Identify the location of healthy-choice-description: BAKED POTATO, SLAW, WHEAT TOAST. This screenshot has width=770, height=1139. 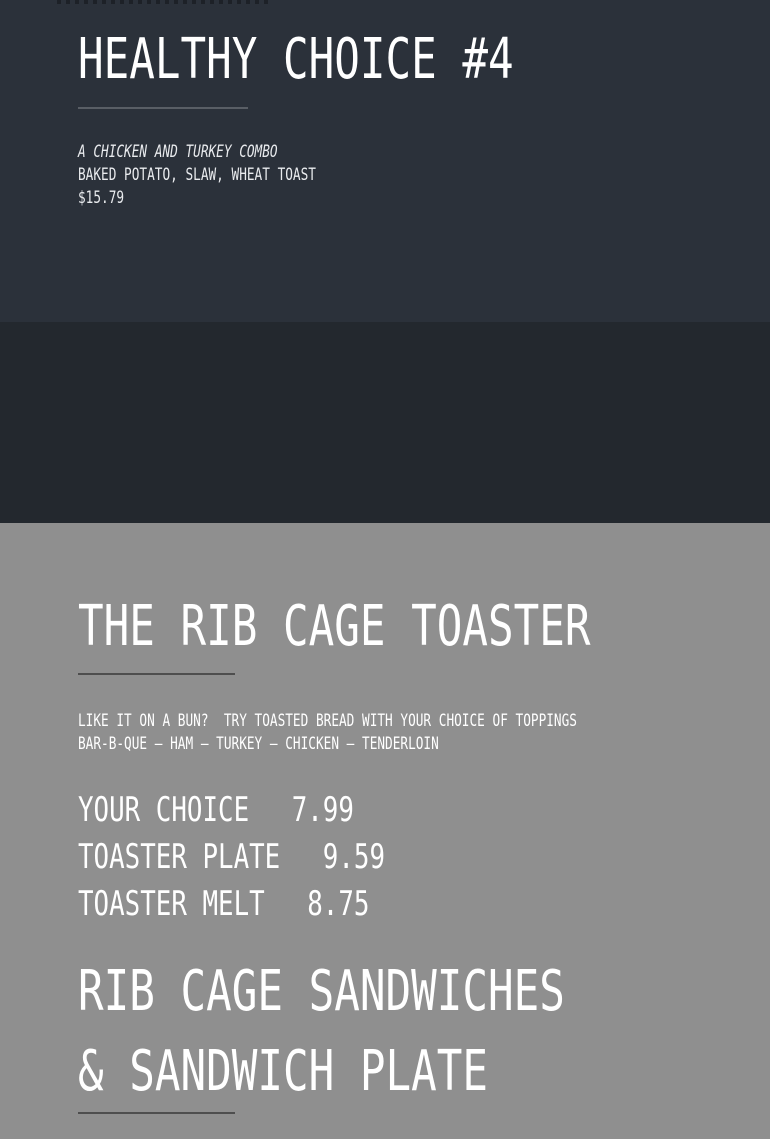
(197, 175).